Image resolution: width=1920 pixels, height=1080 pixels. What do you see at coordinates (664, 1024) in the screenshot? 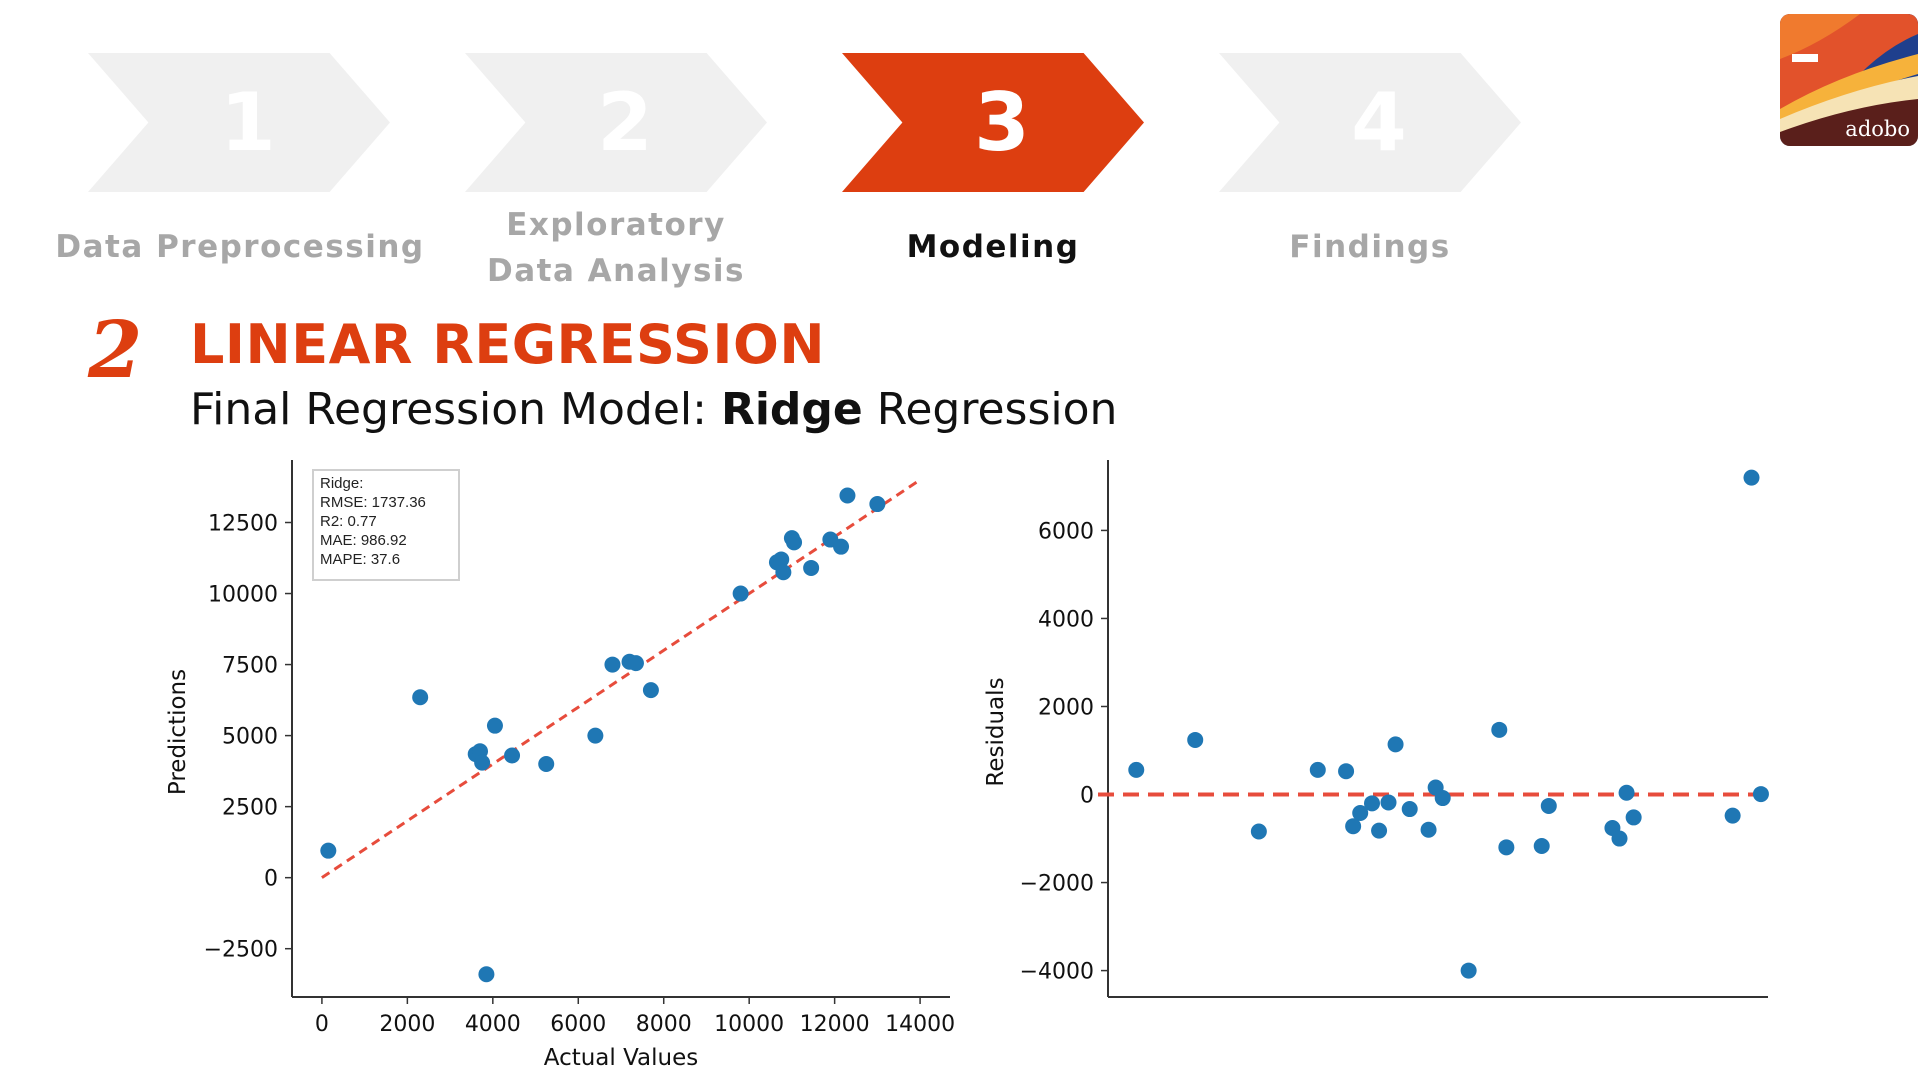
I see `x-tick-label: 8000` at bounding box center [664, 1024].